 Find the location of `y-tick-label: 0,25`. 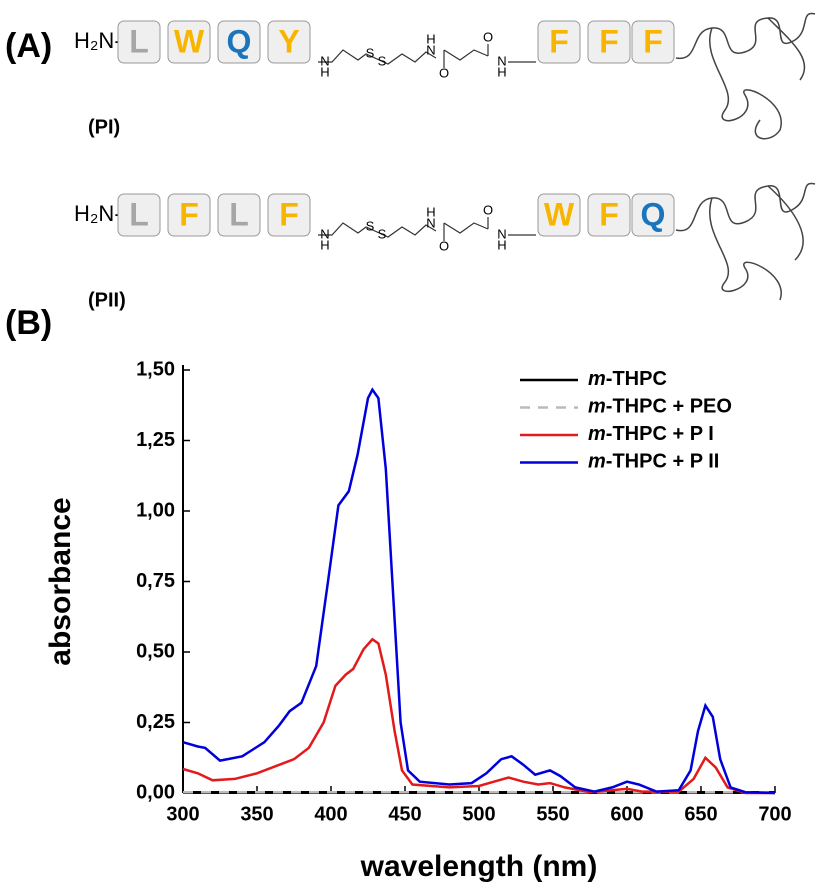

y-tick-label: 0,25 is located at coordinates (155, 722).